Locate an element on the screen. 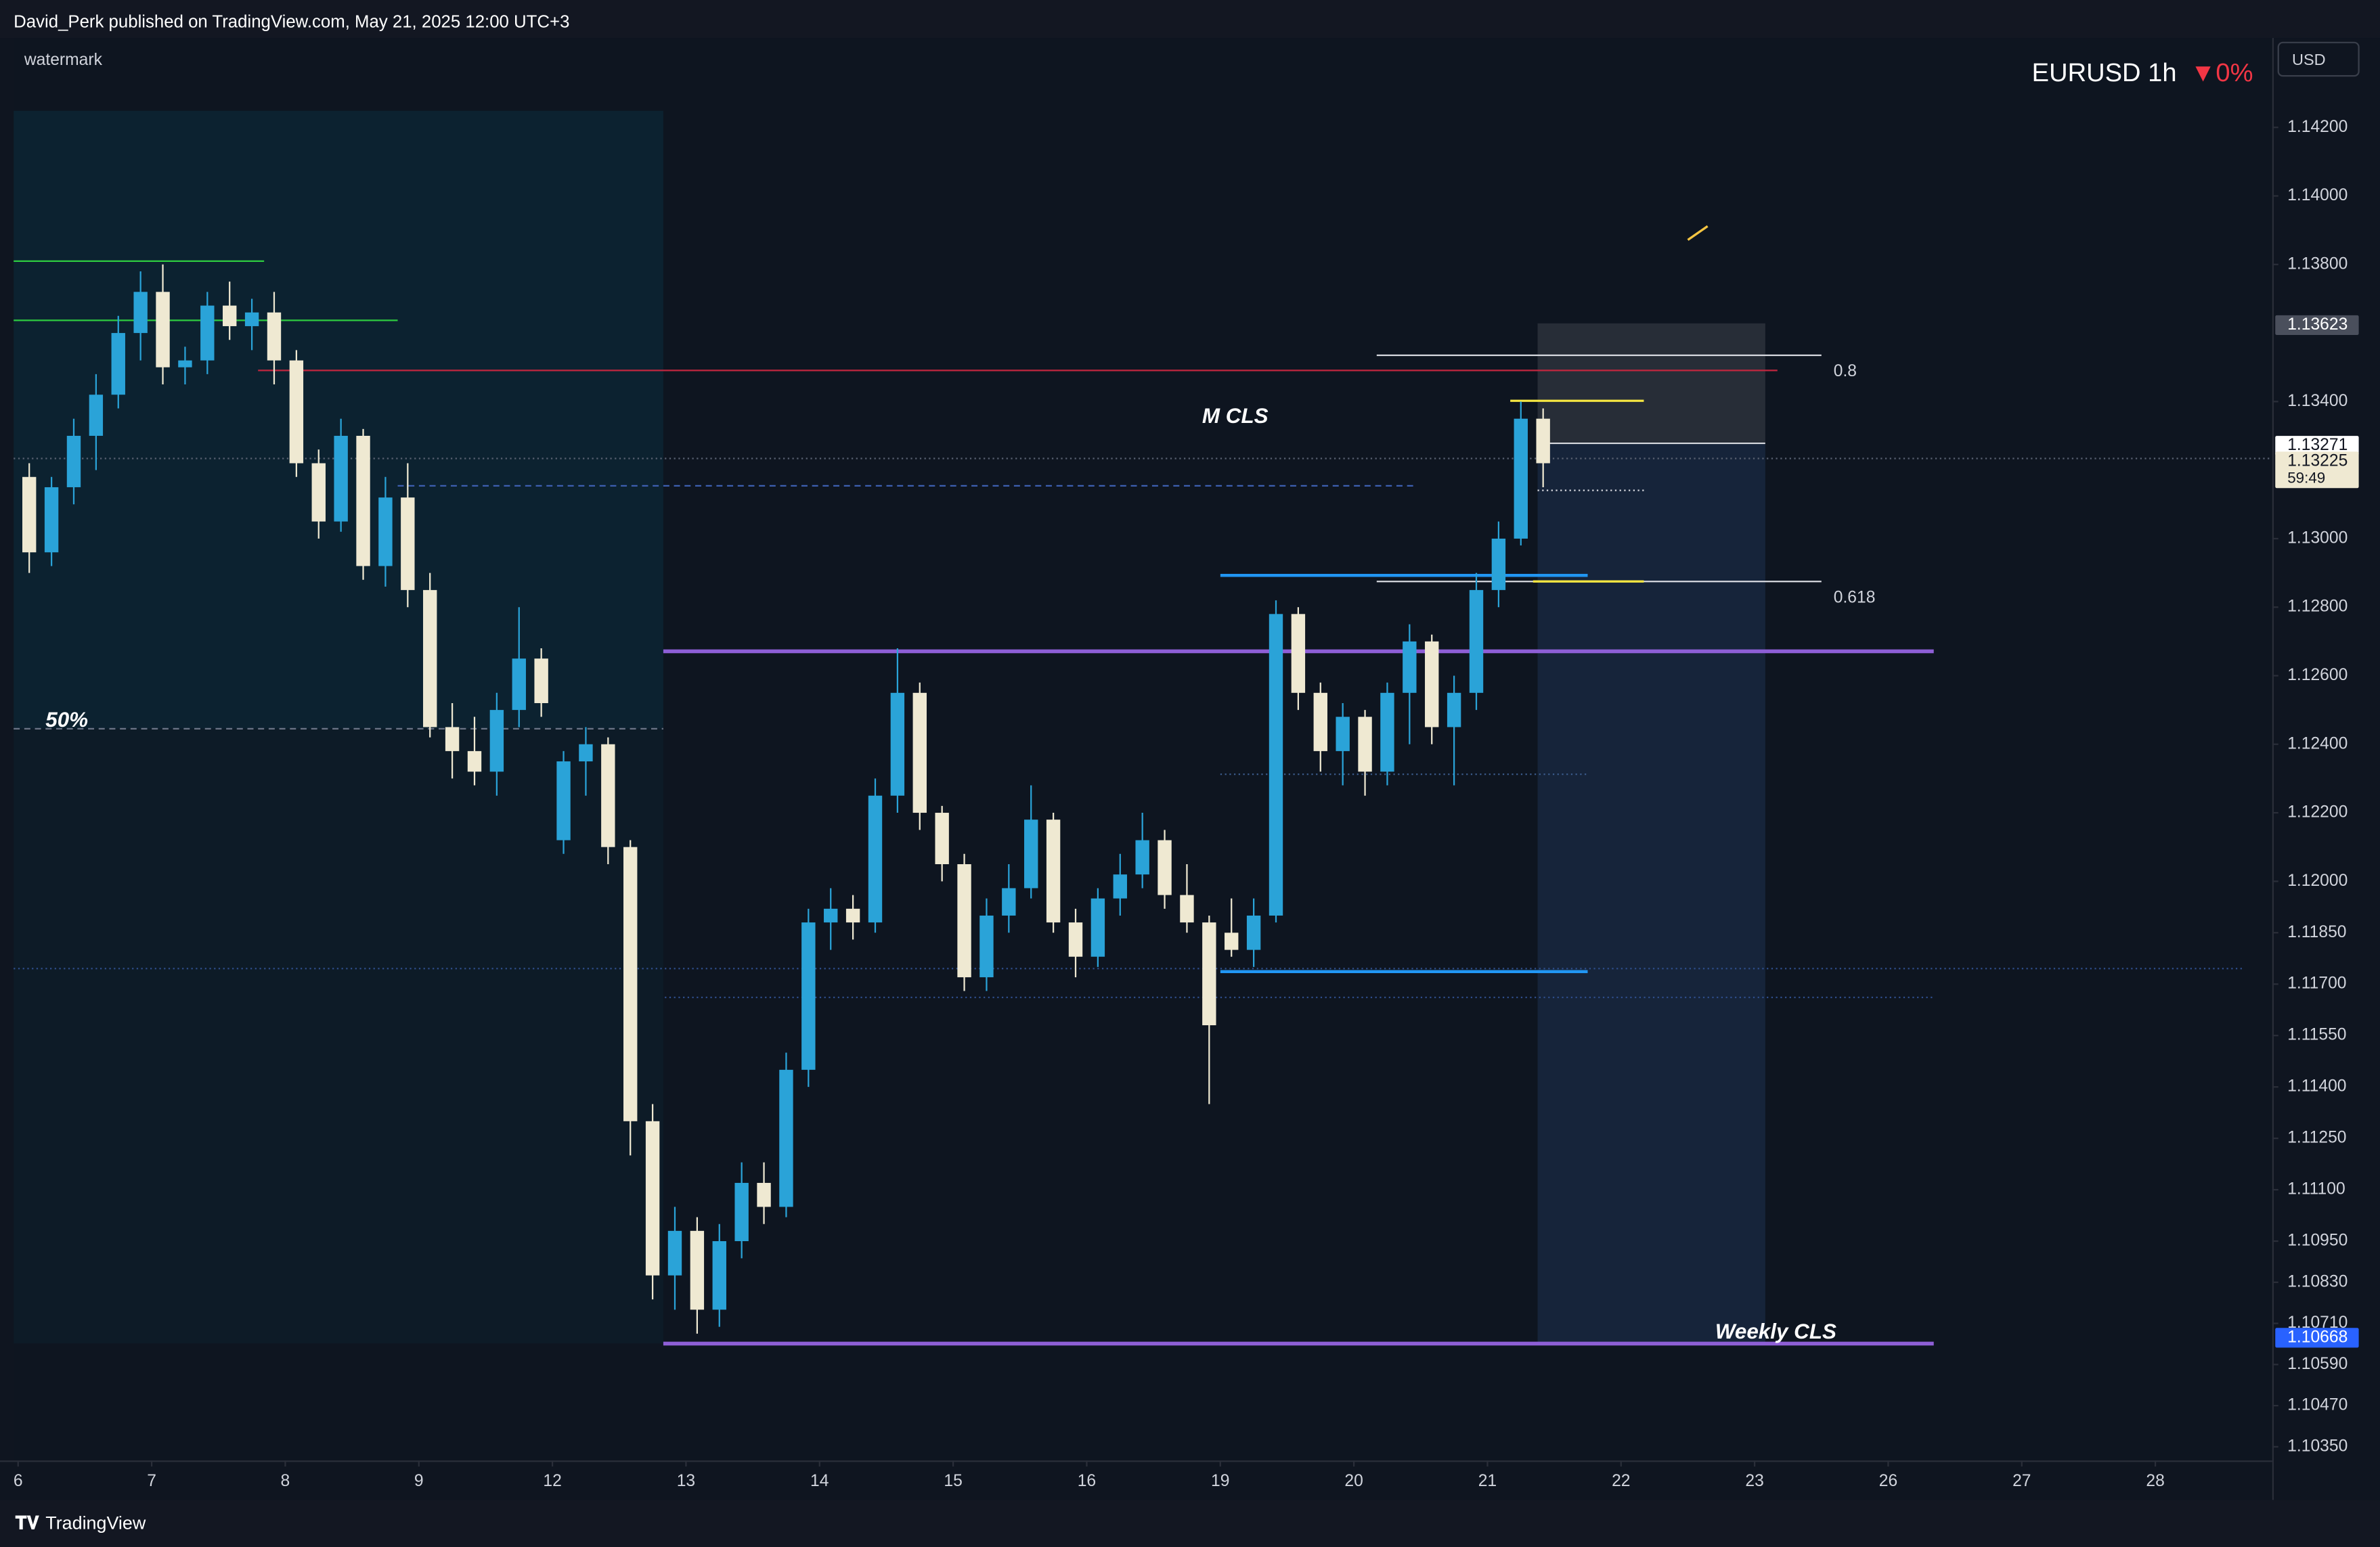  annotation: 50% is located at coordinates (66, 720).